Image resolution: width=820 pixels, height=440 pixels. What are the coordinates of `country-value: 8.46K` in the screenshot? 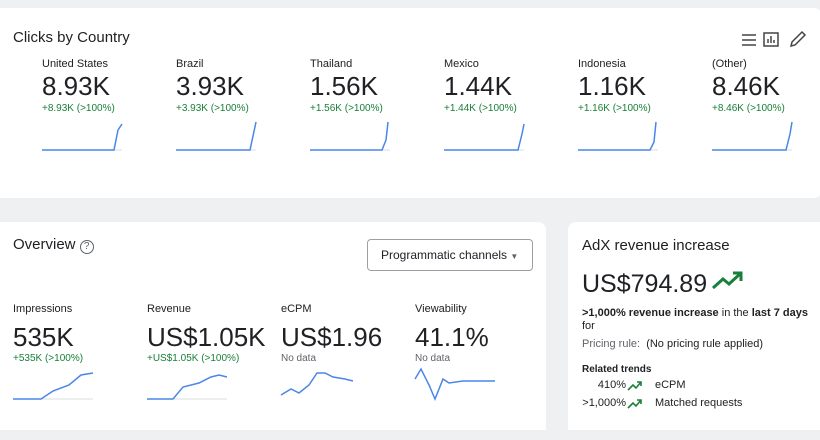 It's located at (746, 86).